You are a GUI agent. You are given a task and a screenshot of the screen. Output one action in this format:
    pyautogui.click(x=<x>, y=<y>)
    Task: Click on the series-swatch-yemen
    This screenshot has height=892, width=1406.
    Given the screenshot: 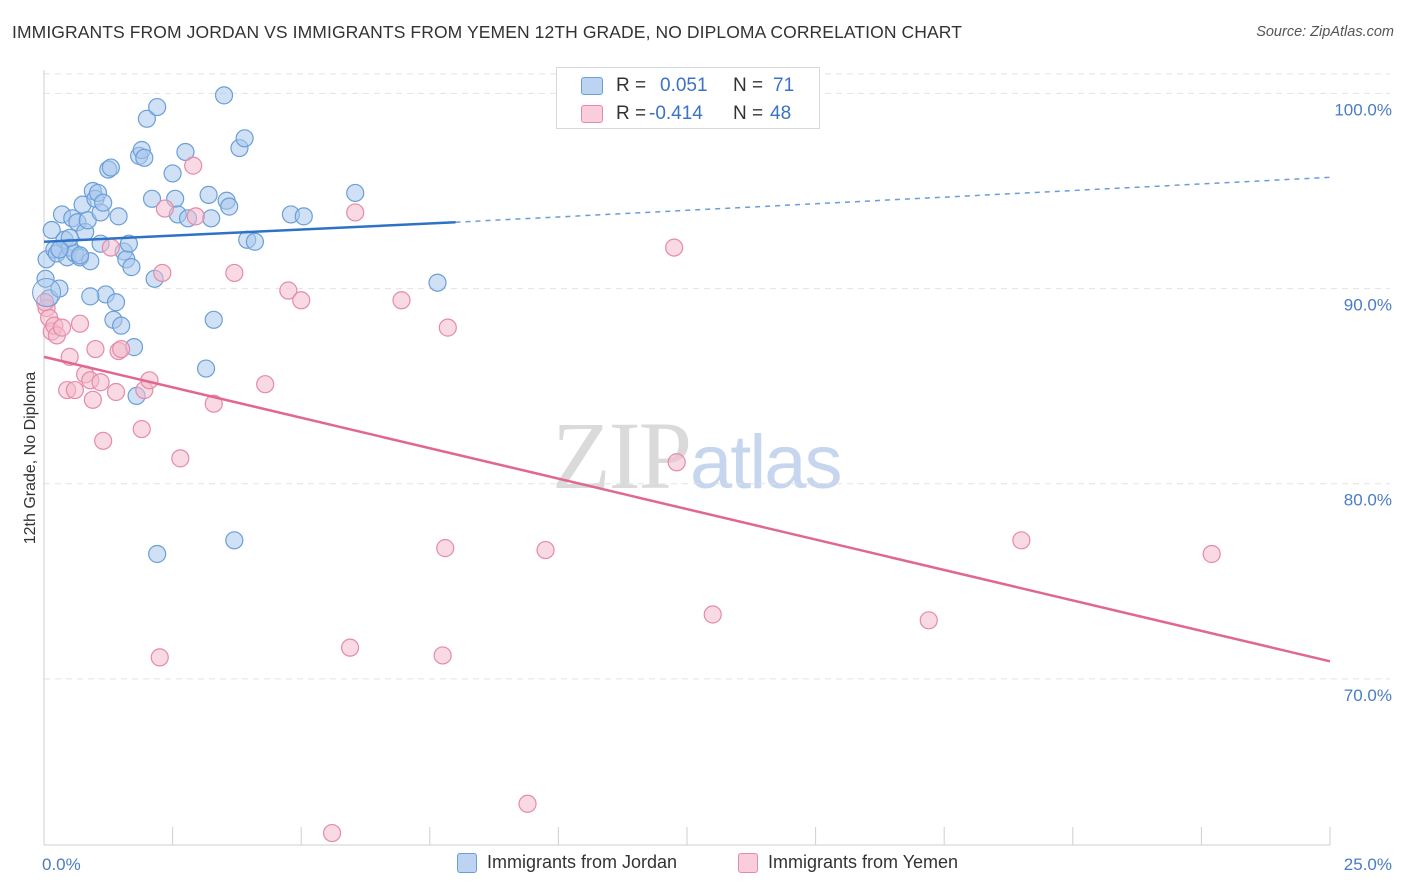 What is the action you would take?
    pyautogui.click(x=748, y=862)
    